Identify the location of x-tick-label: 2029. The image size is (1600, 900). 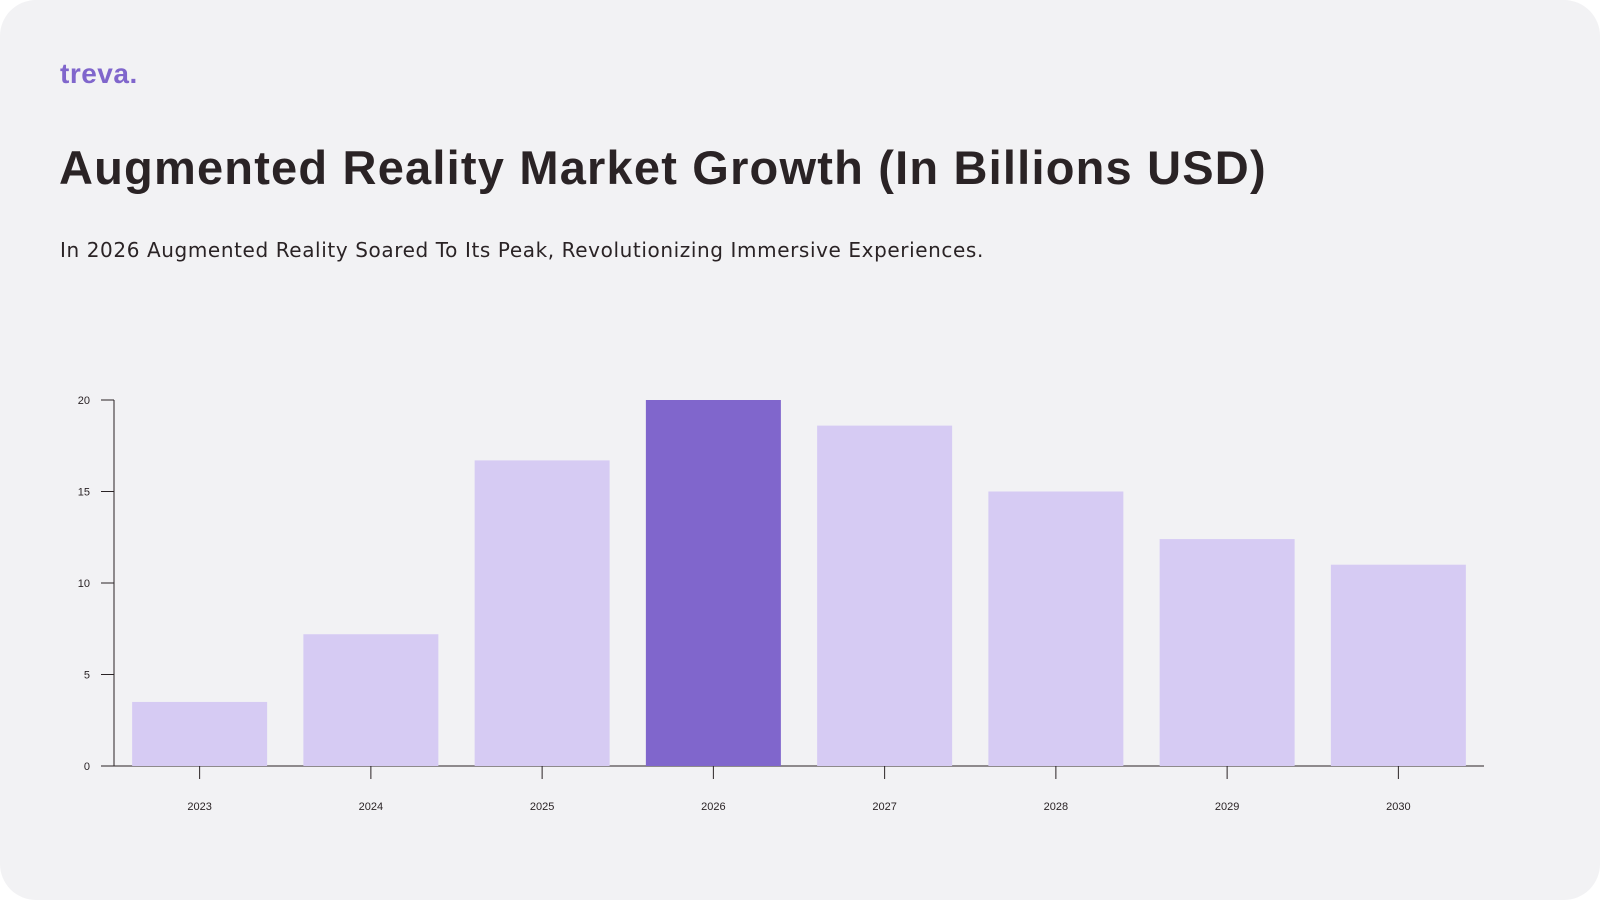
(1227, 807).